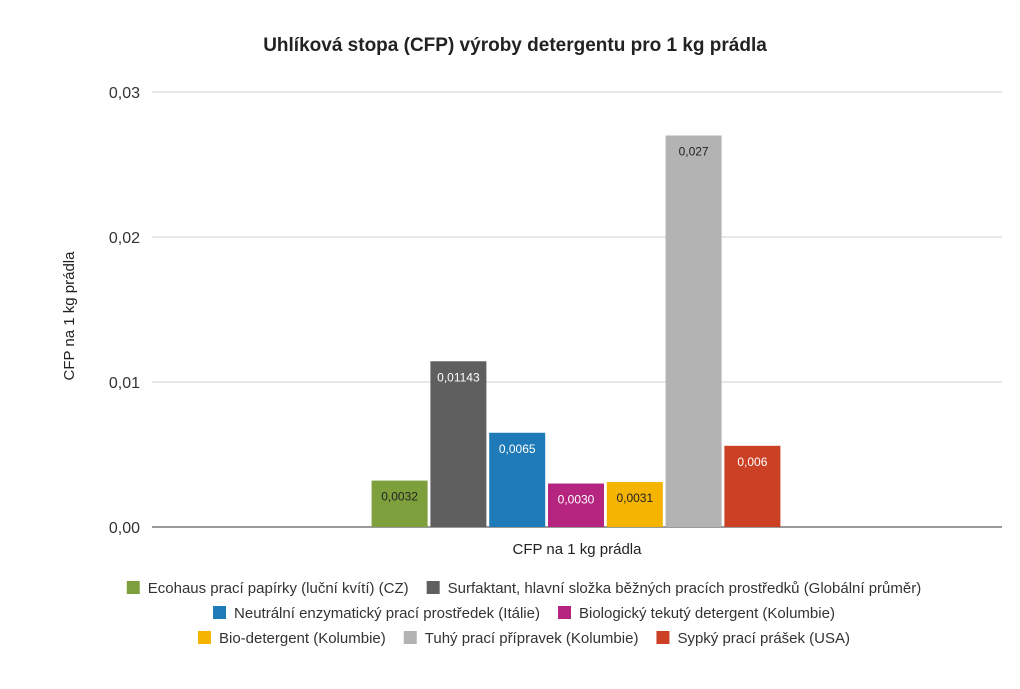 The width and height of the screenshot is (1020, 689). What do you see at coordinates (458, 377) in the screenshot?
I see `data-label: 0,01143` at bounding box center [458, 377].